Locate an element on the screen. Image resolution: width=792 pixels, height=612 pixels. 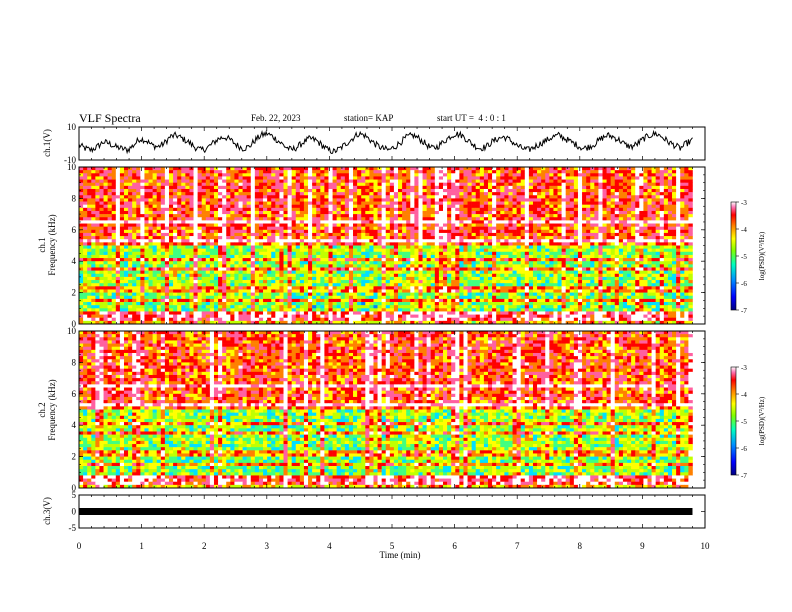
date-label: Feb. 22, 2023 is located at coordinates (276, 118).